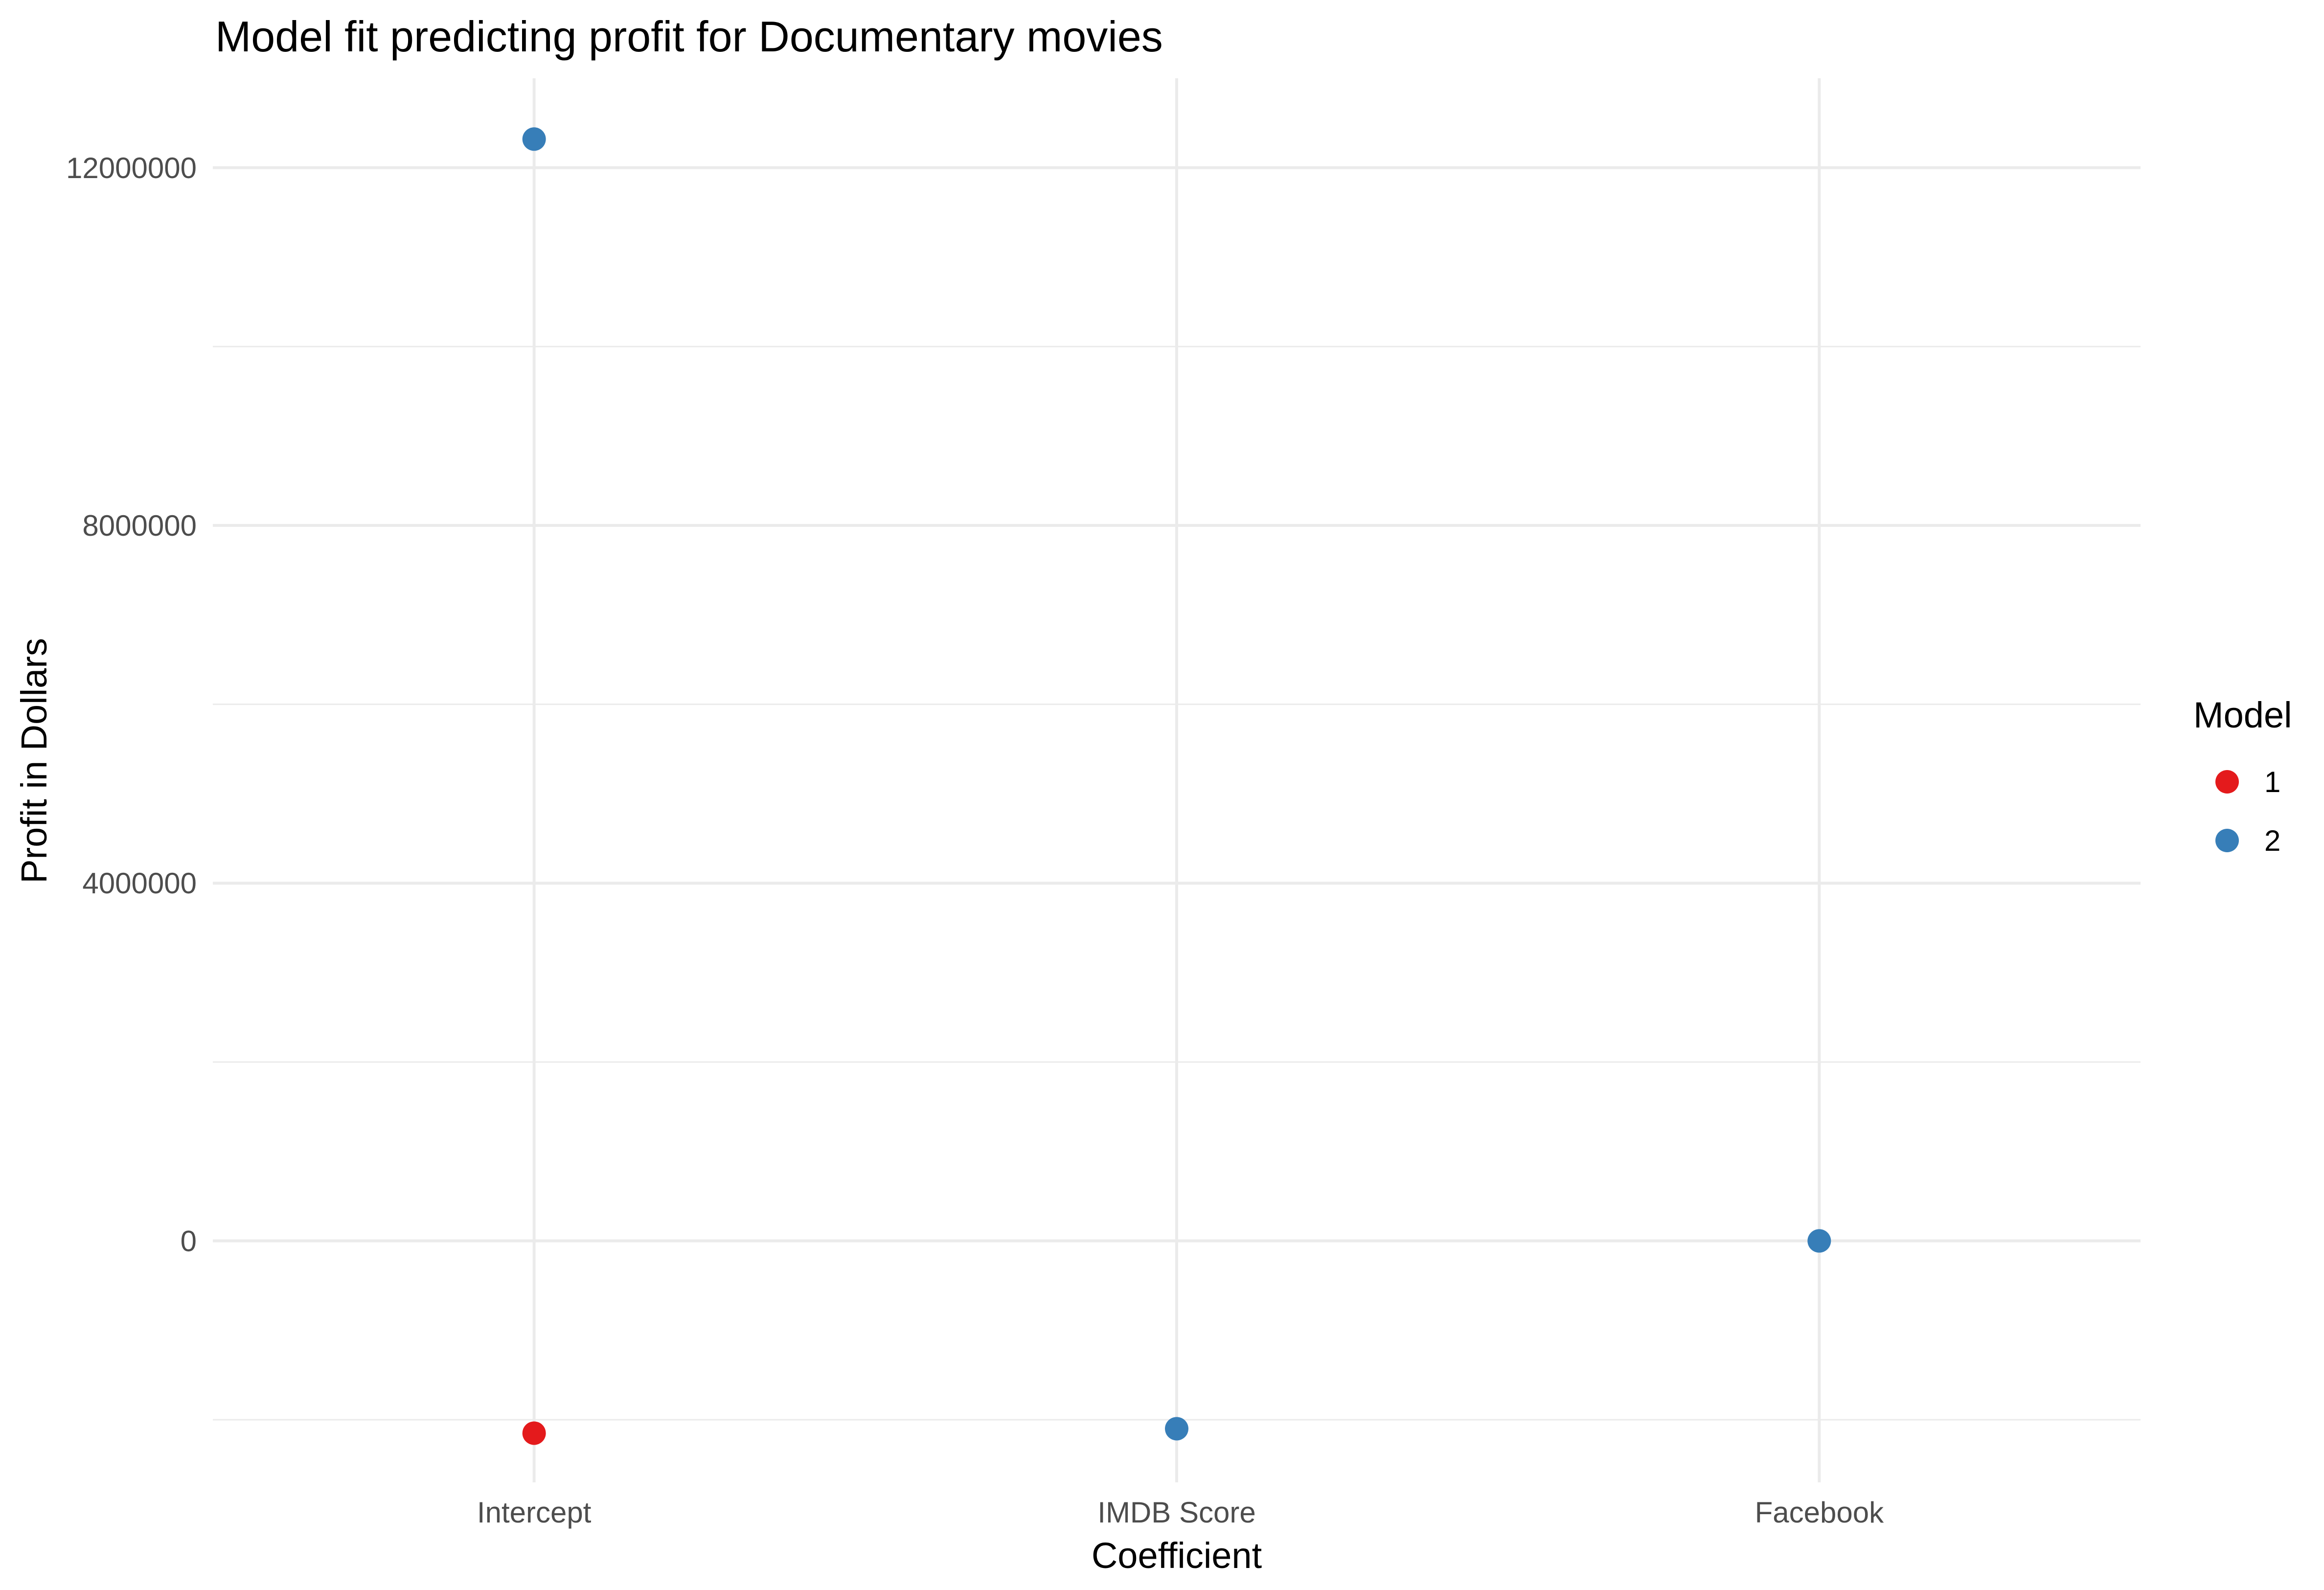 Image resolution: width=2324 pixels, height=1590 pixels. Describe the element at coordinates (132, 705) in the screenshot. I see `y-axis-ticks: 0 4000000 8000000 12000000` at that location.